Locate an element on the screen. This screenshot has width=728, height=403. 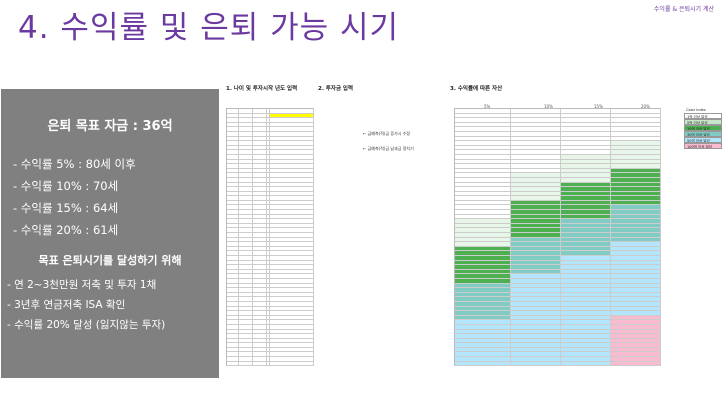
section-assets: 3. 수익률에 따른 자산 is located at coordinates (476, 89).